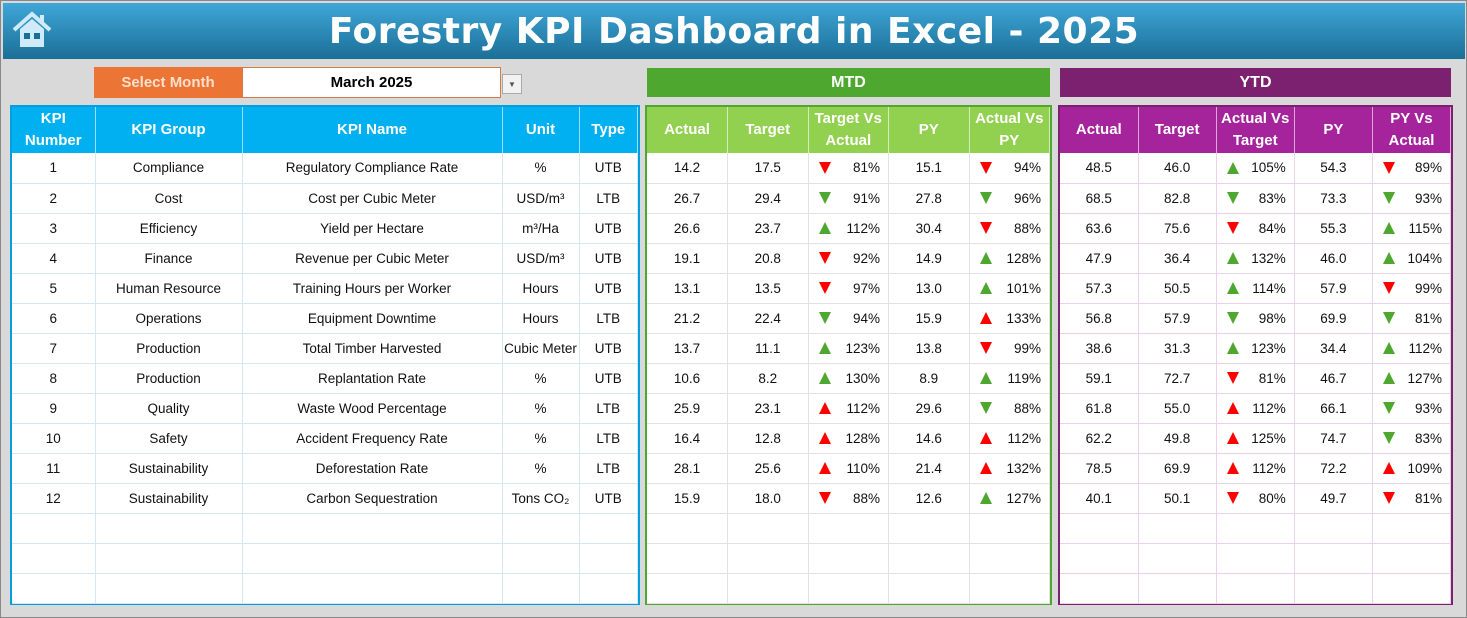  Describe the element at coordinates (1255, 198) in the screenshot. I see `ytd-avt: 83%` at that location.